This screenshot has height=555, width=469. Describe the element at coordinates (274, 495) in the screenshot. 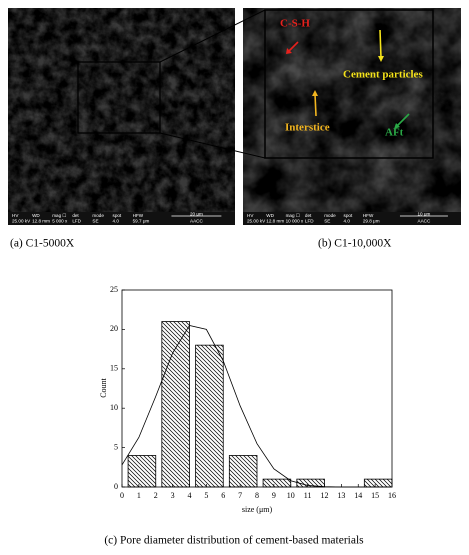

I see `x-tick-label: 9` at that location.